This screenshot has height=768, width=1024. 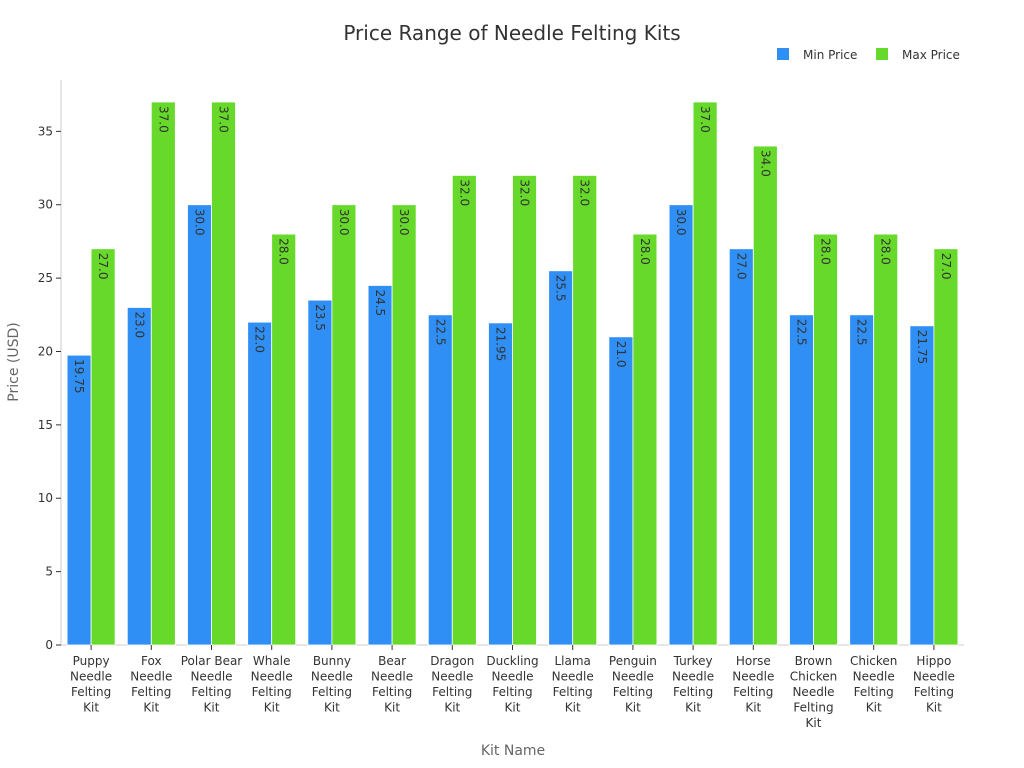 I want to click on data-label: 21.95, so click(x=501, y=344).